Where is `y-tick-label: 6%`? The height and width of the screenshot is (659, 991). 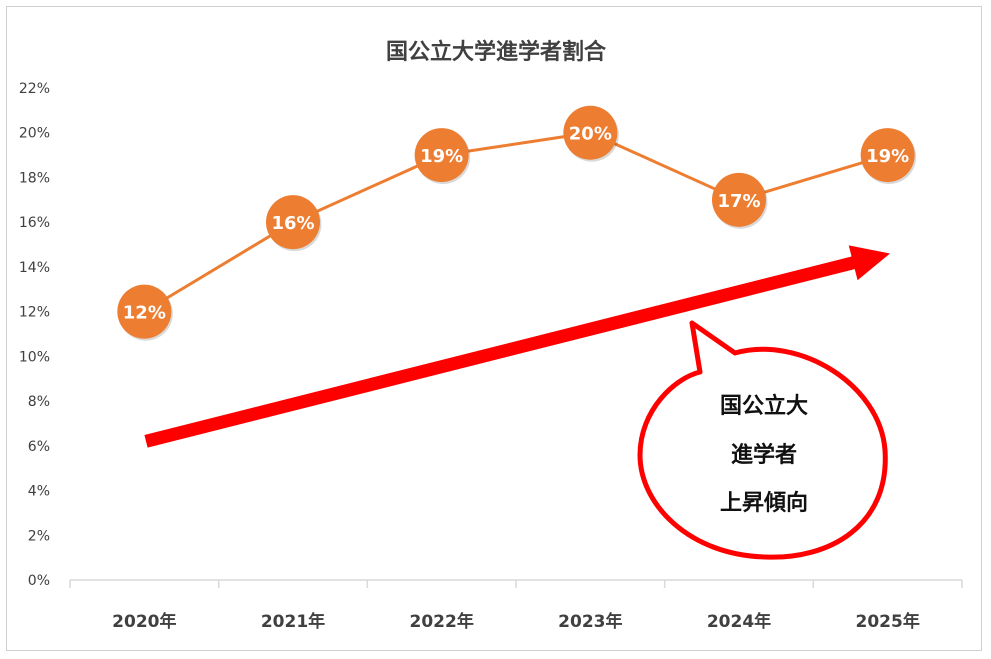 y-tick-label: 6% is located at coordinates (39, 447).